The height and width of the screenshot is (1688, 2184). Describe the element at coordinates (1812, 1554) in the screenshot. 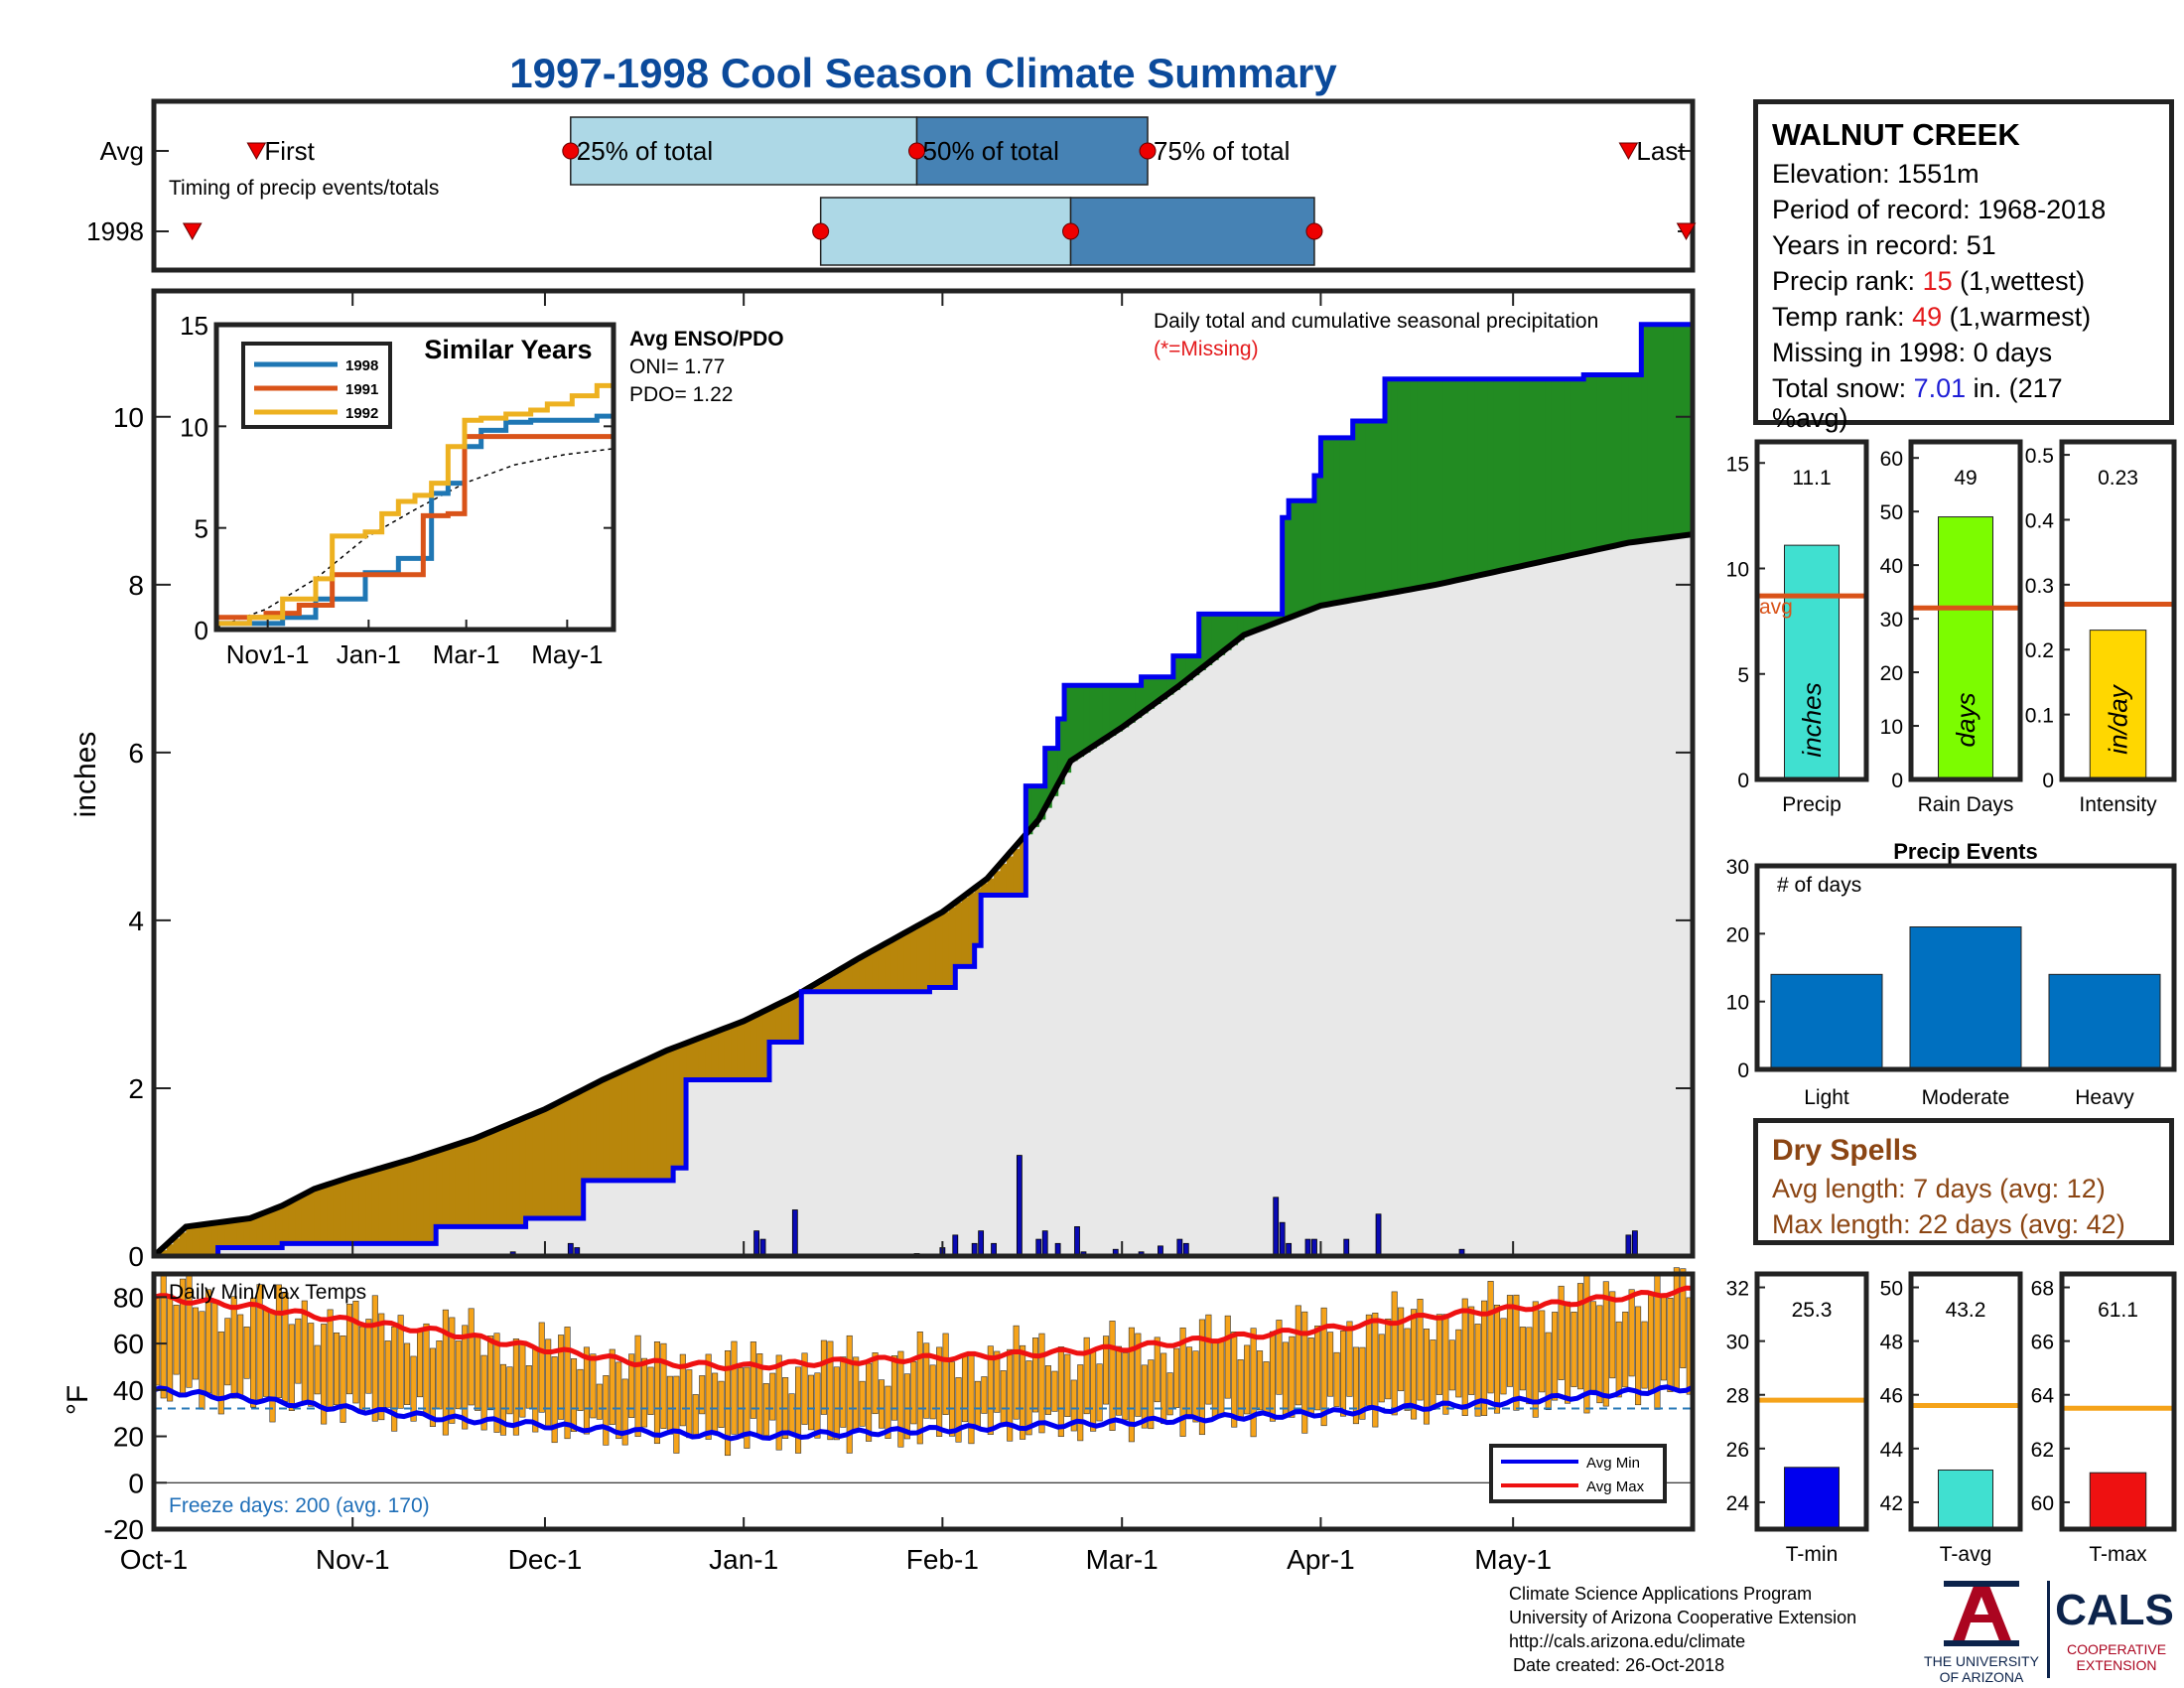

I see `bar-category-label: T-min` at that location.